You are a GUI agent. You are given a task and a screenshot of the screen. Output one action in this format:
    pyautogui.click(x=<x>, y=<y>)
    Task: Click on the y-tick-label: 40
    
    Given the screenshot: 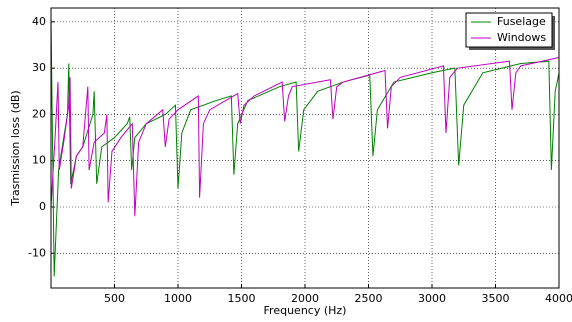 What is the action you would take?
    pyautogui.click(x=39, y=21)
    